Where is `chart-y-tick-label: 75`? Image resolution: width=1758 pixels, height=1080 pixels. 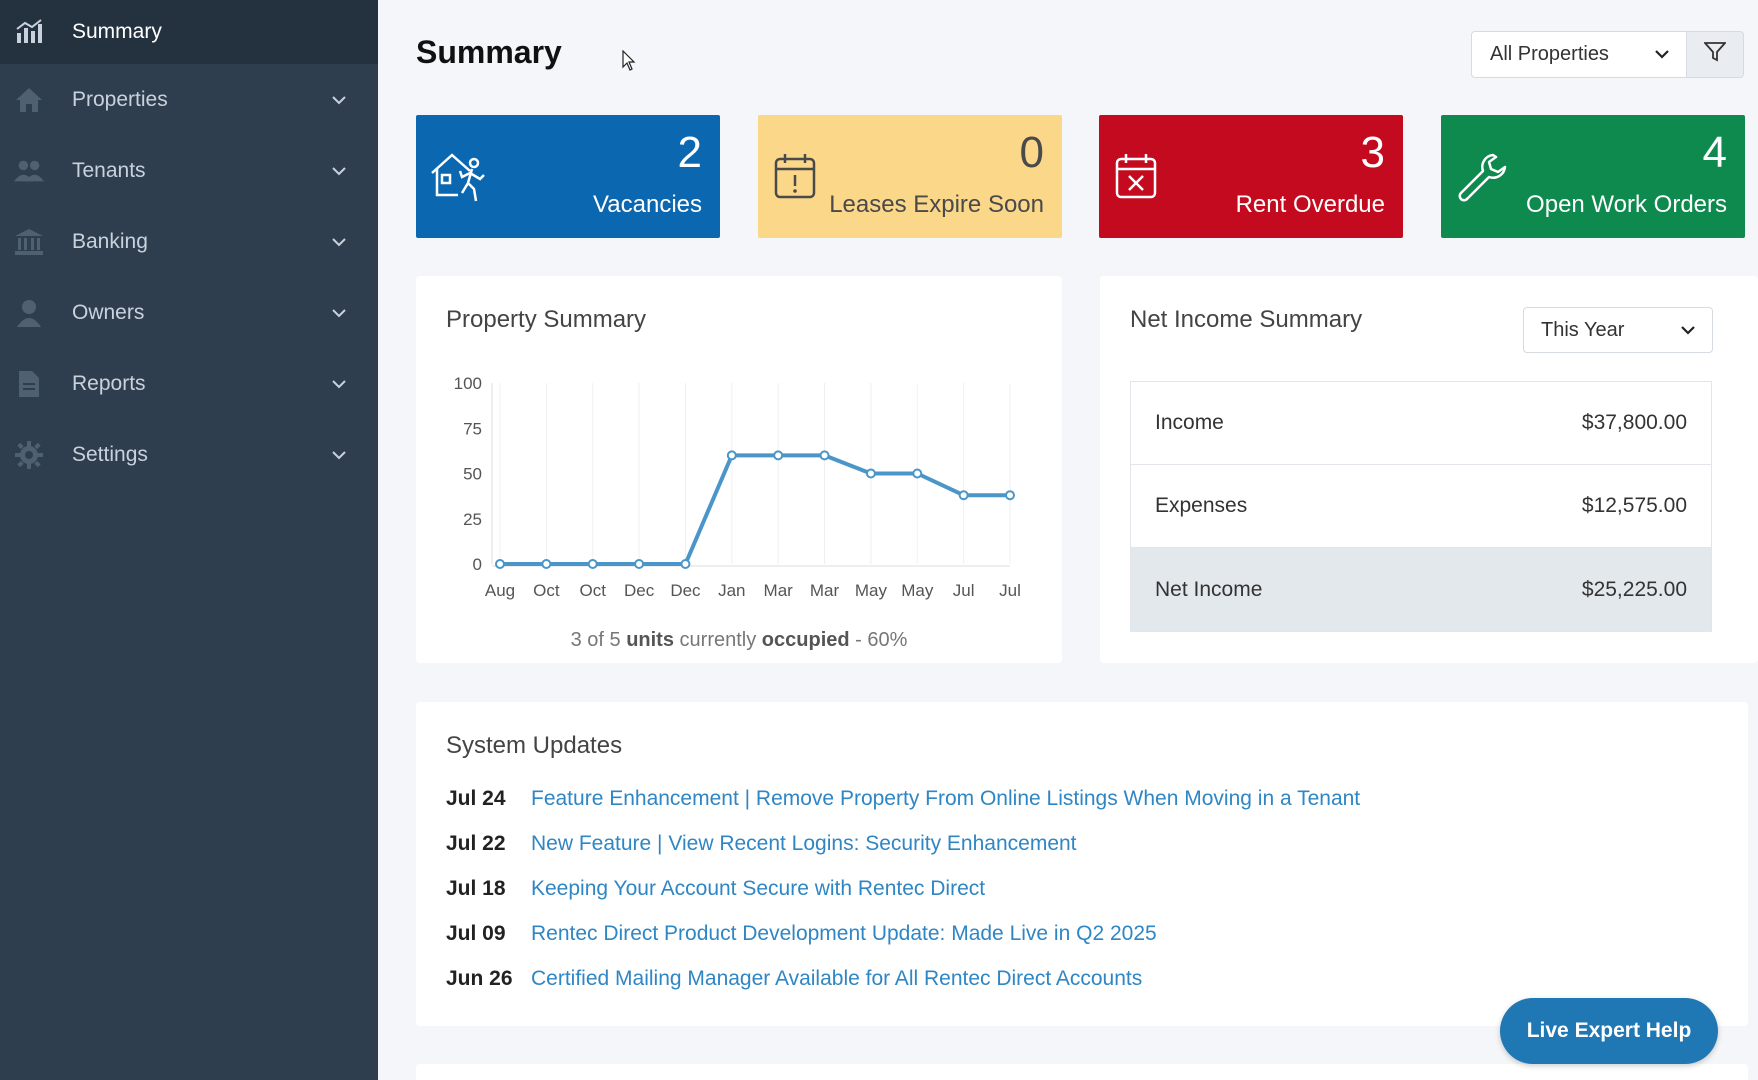 chart-y-tick-label: 75 is located at coordinates (472, 428).